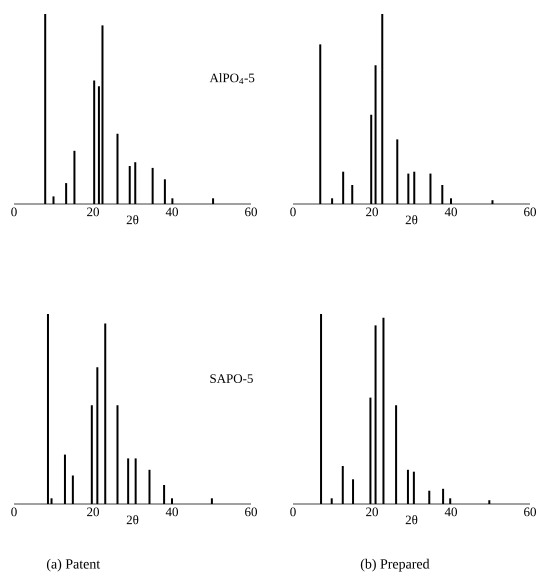  Describe the element at coordinates (231, 378) in the screenshot. I see `annotation: SAPO-5` at that location.